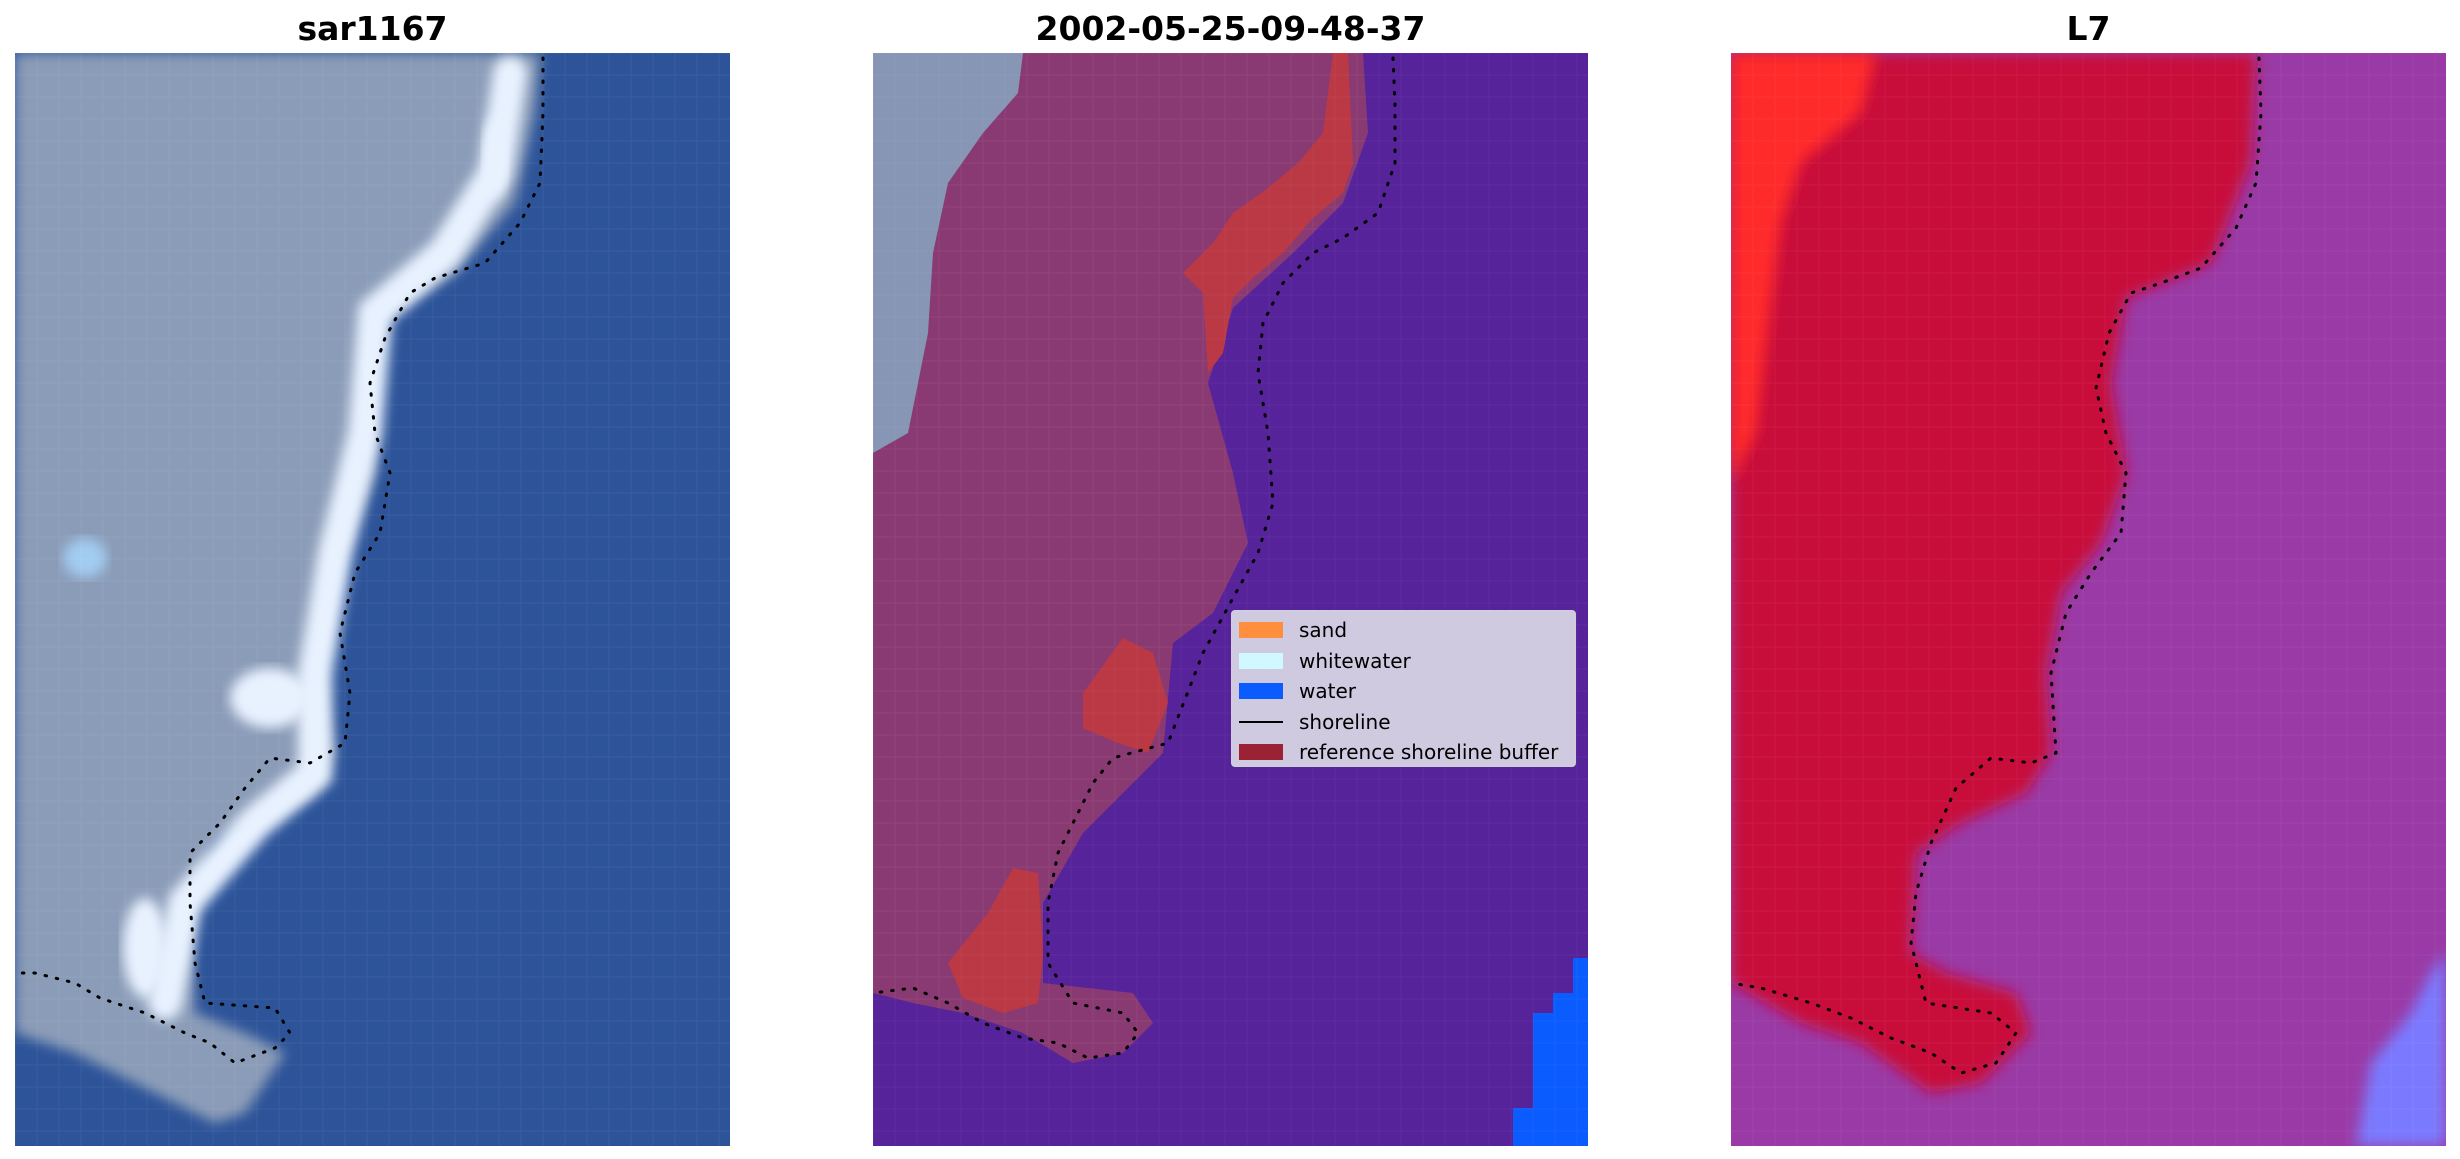  I want to click on legend-item-whitewater: whitewater, so click(1403, 661).